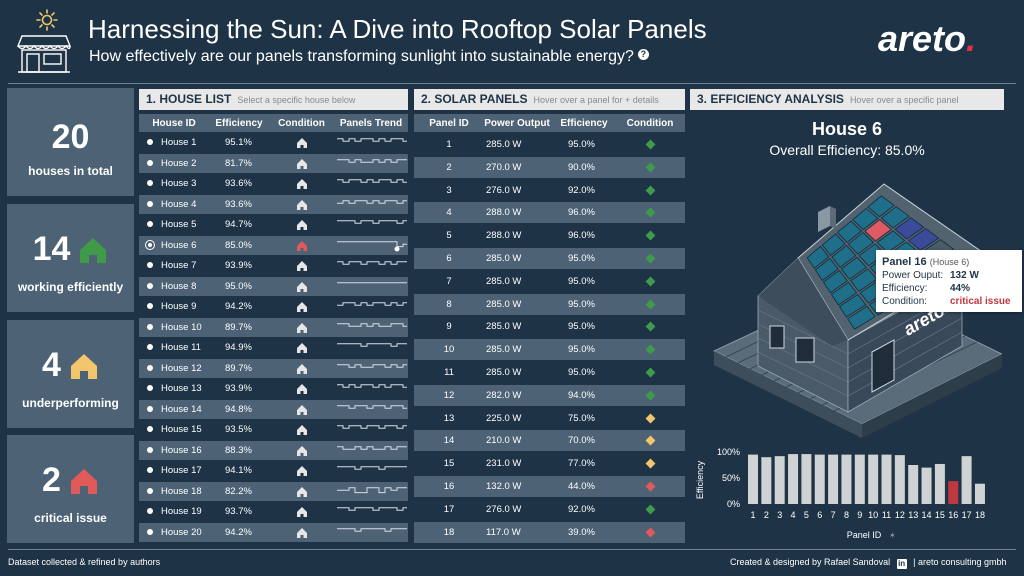 The width and height of the screenshot is (1024, 576). Describe the element at coordinates (549, 235) in the screenshot. I see `panel-row: 5 288.0 W 96.0%` at that location.